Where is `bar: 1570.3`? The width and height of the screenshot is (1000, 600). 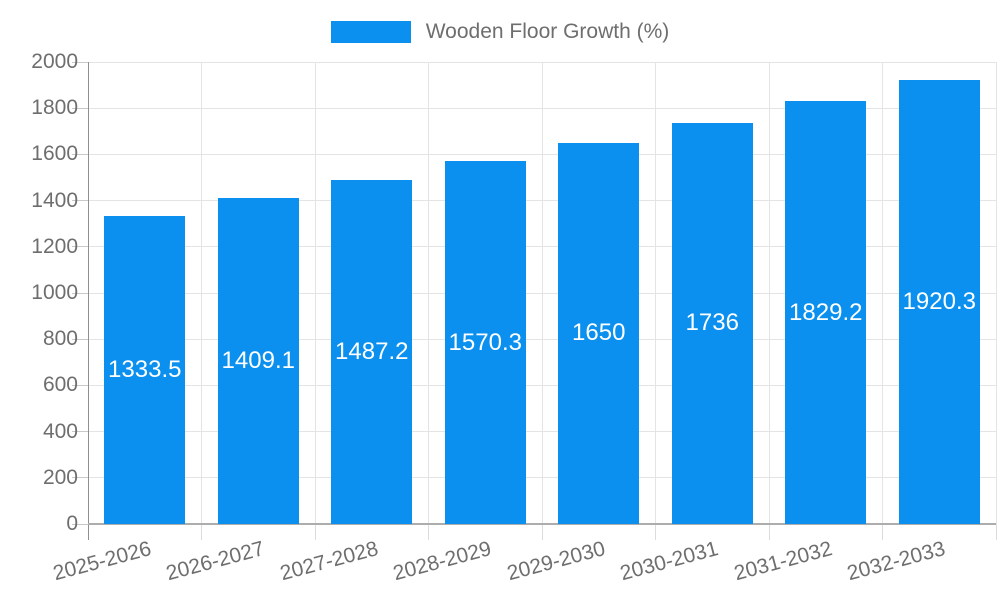 bar: 1570.3 is located at coordinates (485, 342).